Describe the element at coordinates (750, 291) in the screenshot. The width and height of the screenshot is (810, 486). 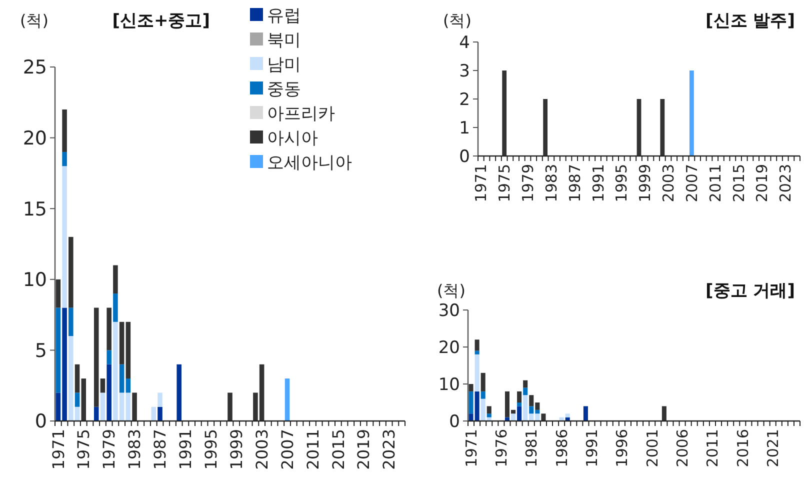
I see `chart-title: [중고 거래]` at that location.